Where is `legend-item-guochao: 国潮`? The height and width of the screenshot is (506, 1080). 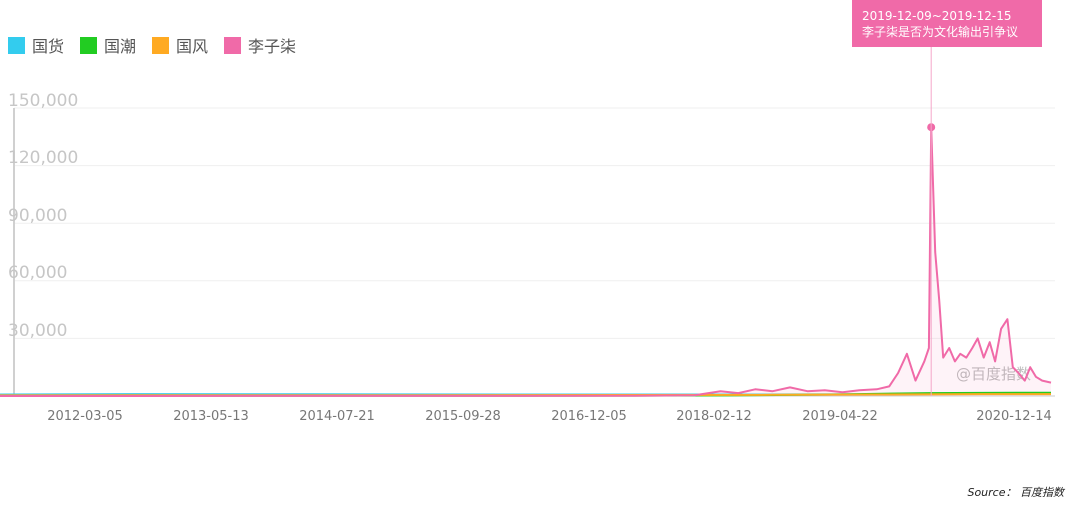 legend-item-guochao: 国潮 is located at coordinates (108, 45).